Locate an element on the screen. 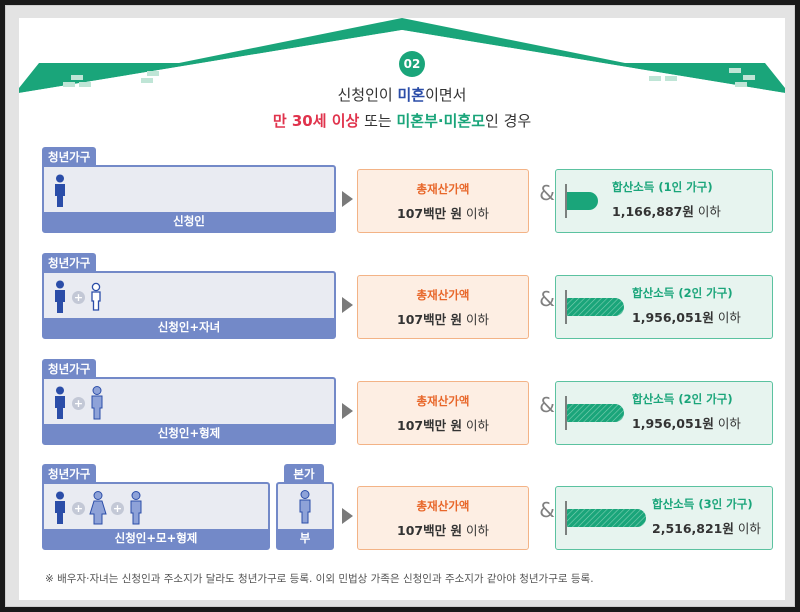  household-box: + 신청인+자녀 is located at coordinates (189, 305).